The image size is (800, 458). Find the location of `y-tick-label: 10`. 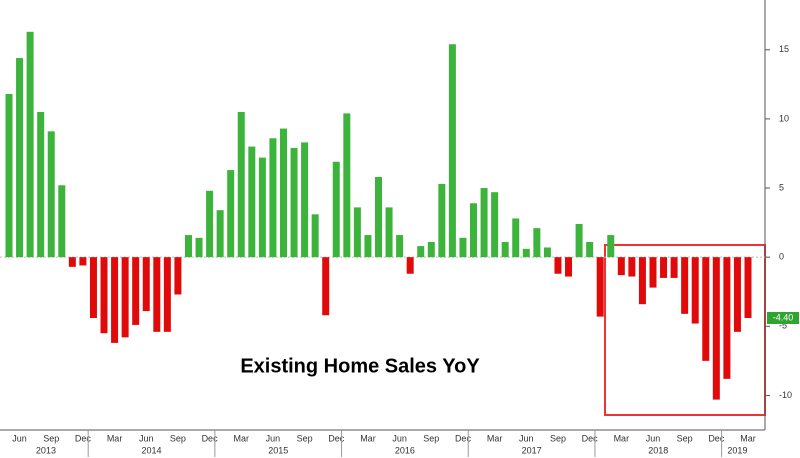

y-tick-label: 10 is located at coordinates (784, 118).